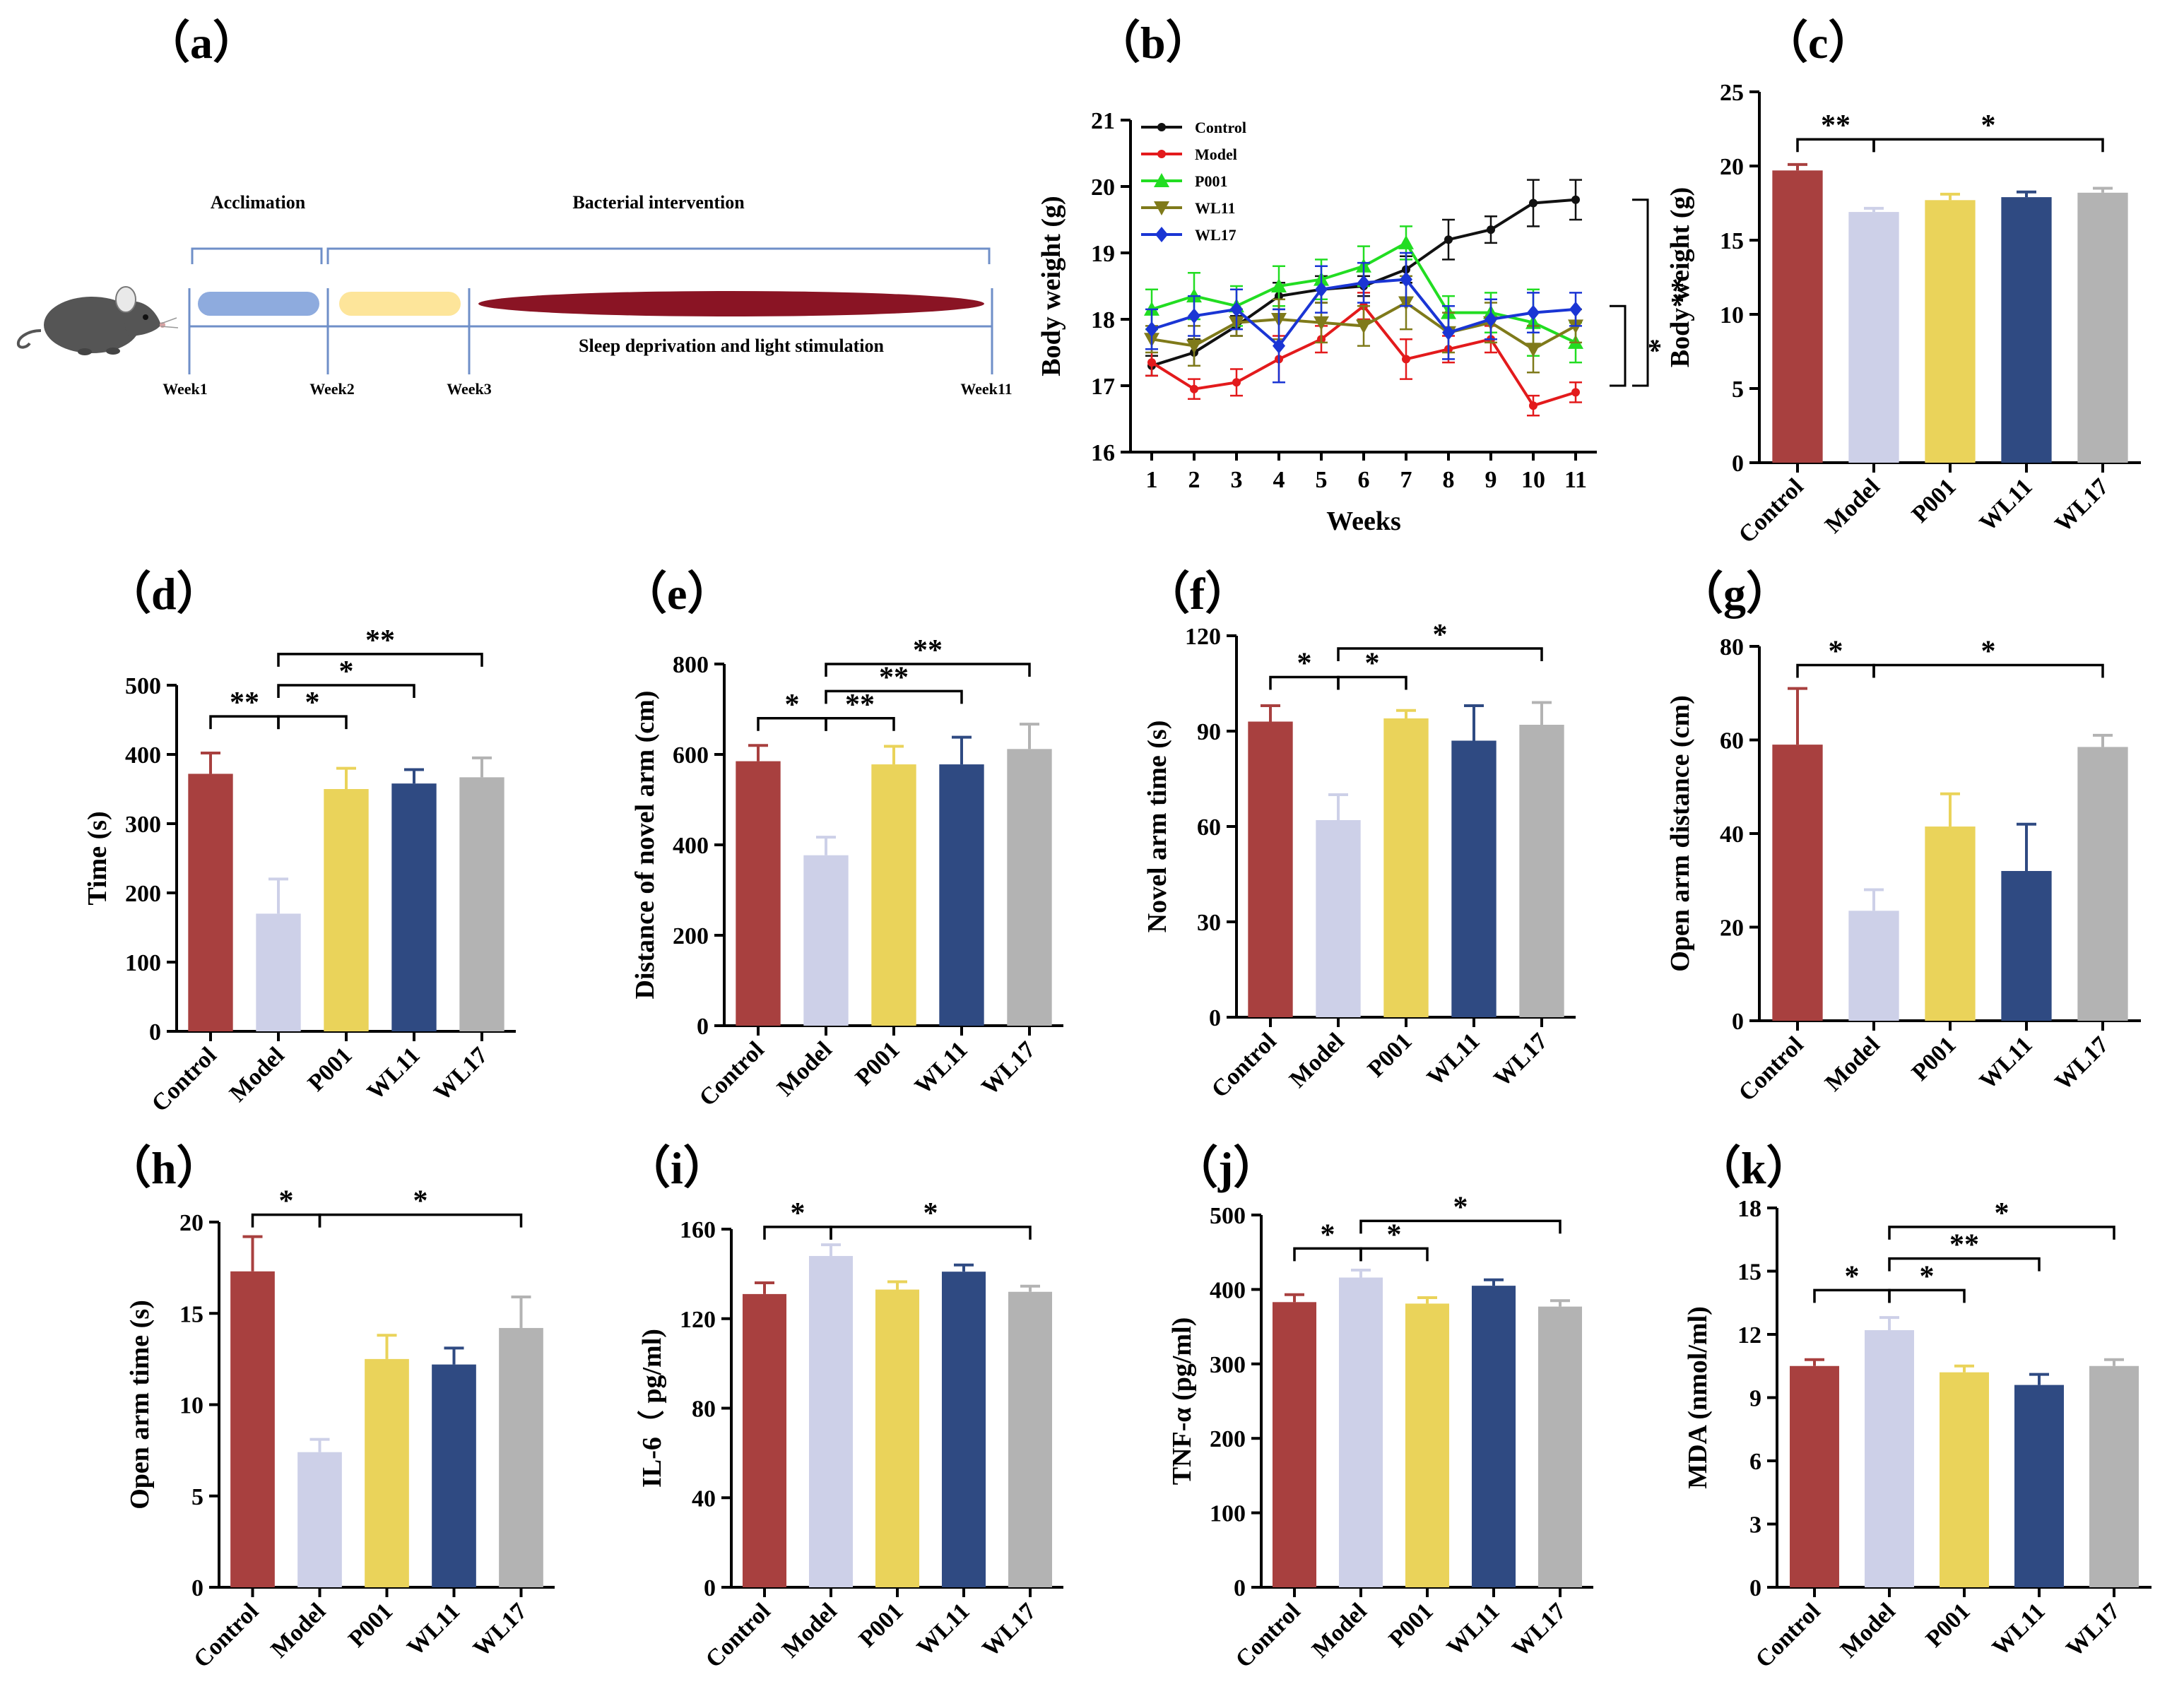  Describe the element at coordinates (1228, 1514) in the screenshot. I see `y-tick-label: 100` at that location.